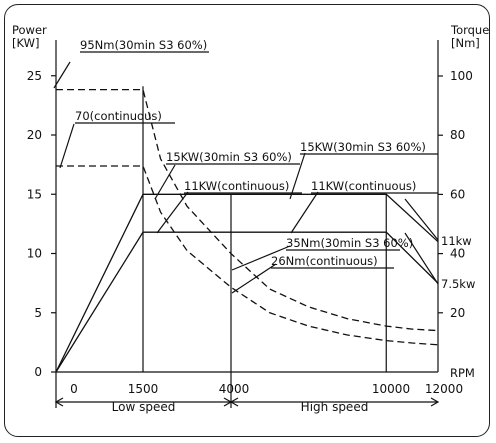 This screenshot has height=443, width=496. I want to click on annotation-e11: 11kw, so click(456, 241).